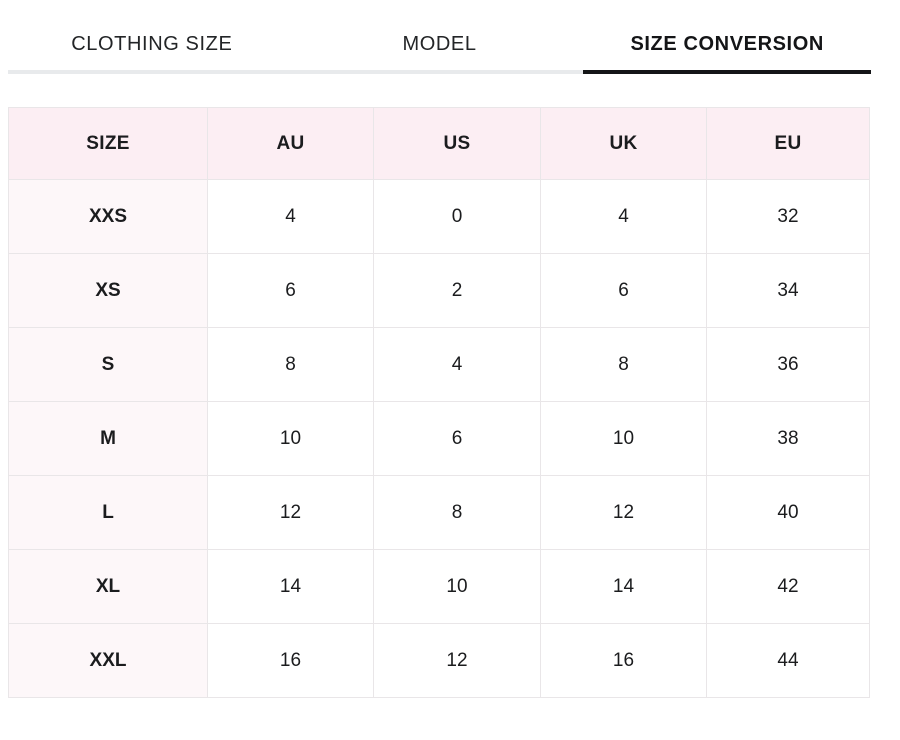 This screenshot has height=740, width=900. What do you see at coordinates (108, 512) in the screenshot?
I see `size-label-cell: L` at bounding box center [108, 512].